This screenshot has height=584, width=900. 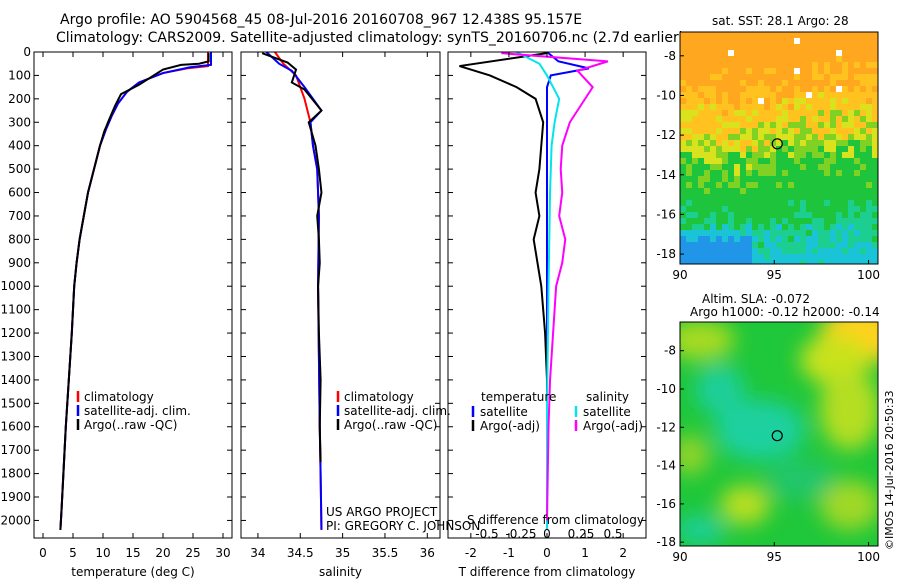 I want to click on sst-axes: 90 95 100 -8 -10 -12 -14 -16 -18, so click(x=768, y=165).